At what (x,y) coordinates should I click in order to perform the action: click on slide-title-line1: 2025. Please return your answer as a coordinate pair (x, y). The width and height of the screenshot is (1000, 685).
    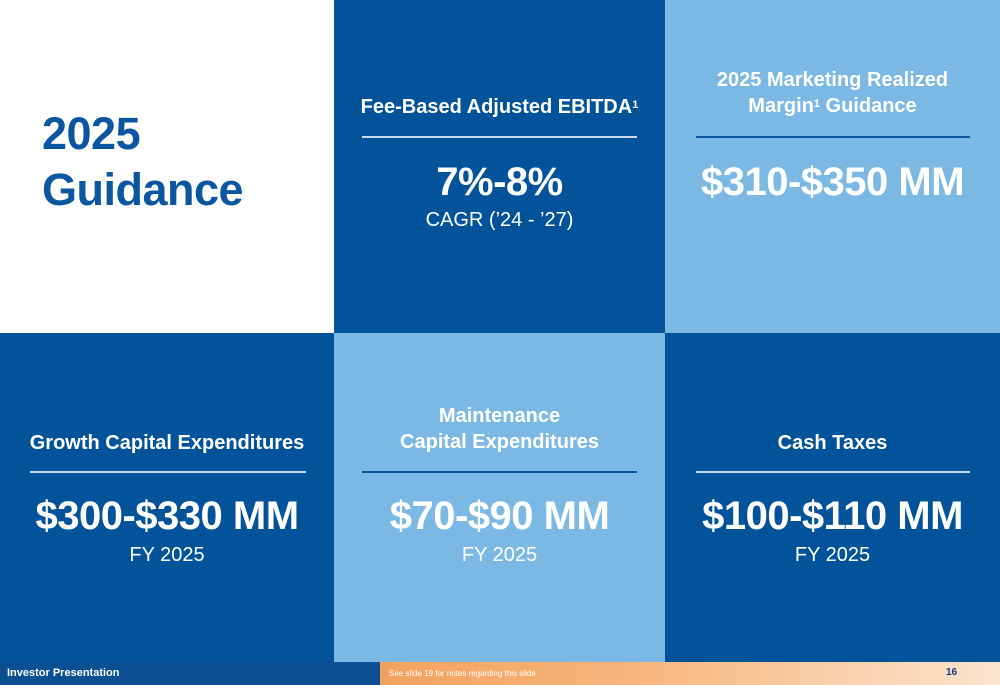
    Looking at the image, I should click on (91, 133).